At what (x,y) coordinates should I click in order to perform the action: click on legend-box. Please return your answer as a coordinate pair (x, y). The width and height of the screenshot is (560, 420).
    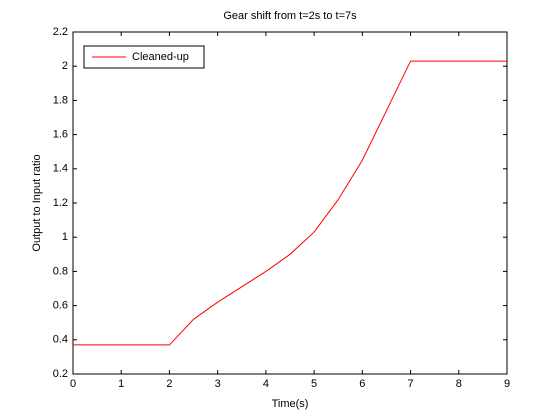
    Looking at the image, I should click on (144, 57).